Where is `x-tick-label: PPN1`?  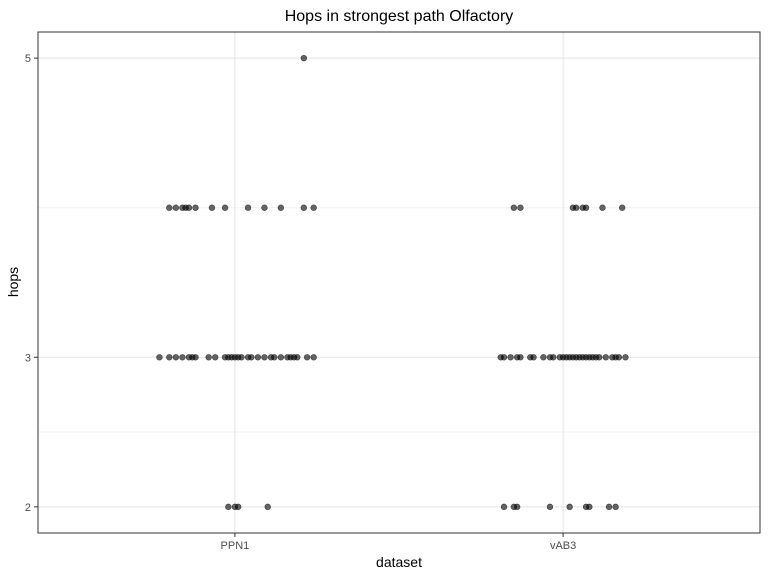 x-tick-label: PPN1 is located at coordinates (235, 546).